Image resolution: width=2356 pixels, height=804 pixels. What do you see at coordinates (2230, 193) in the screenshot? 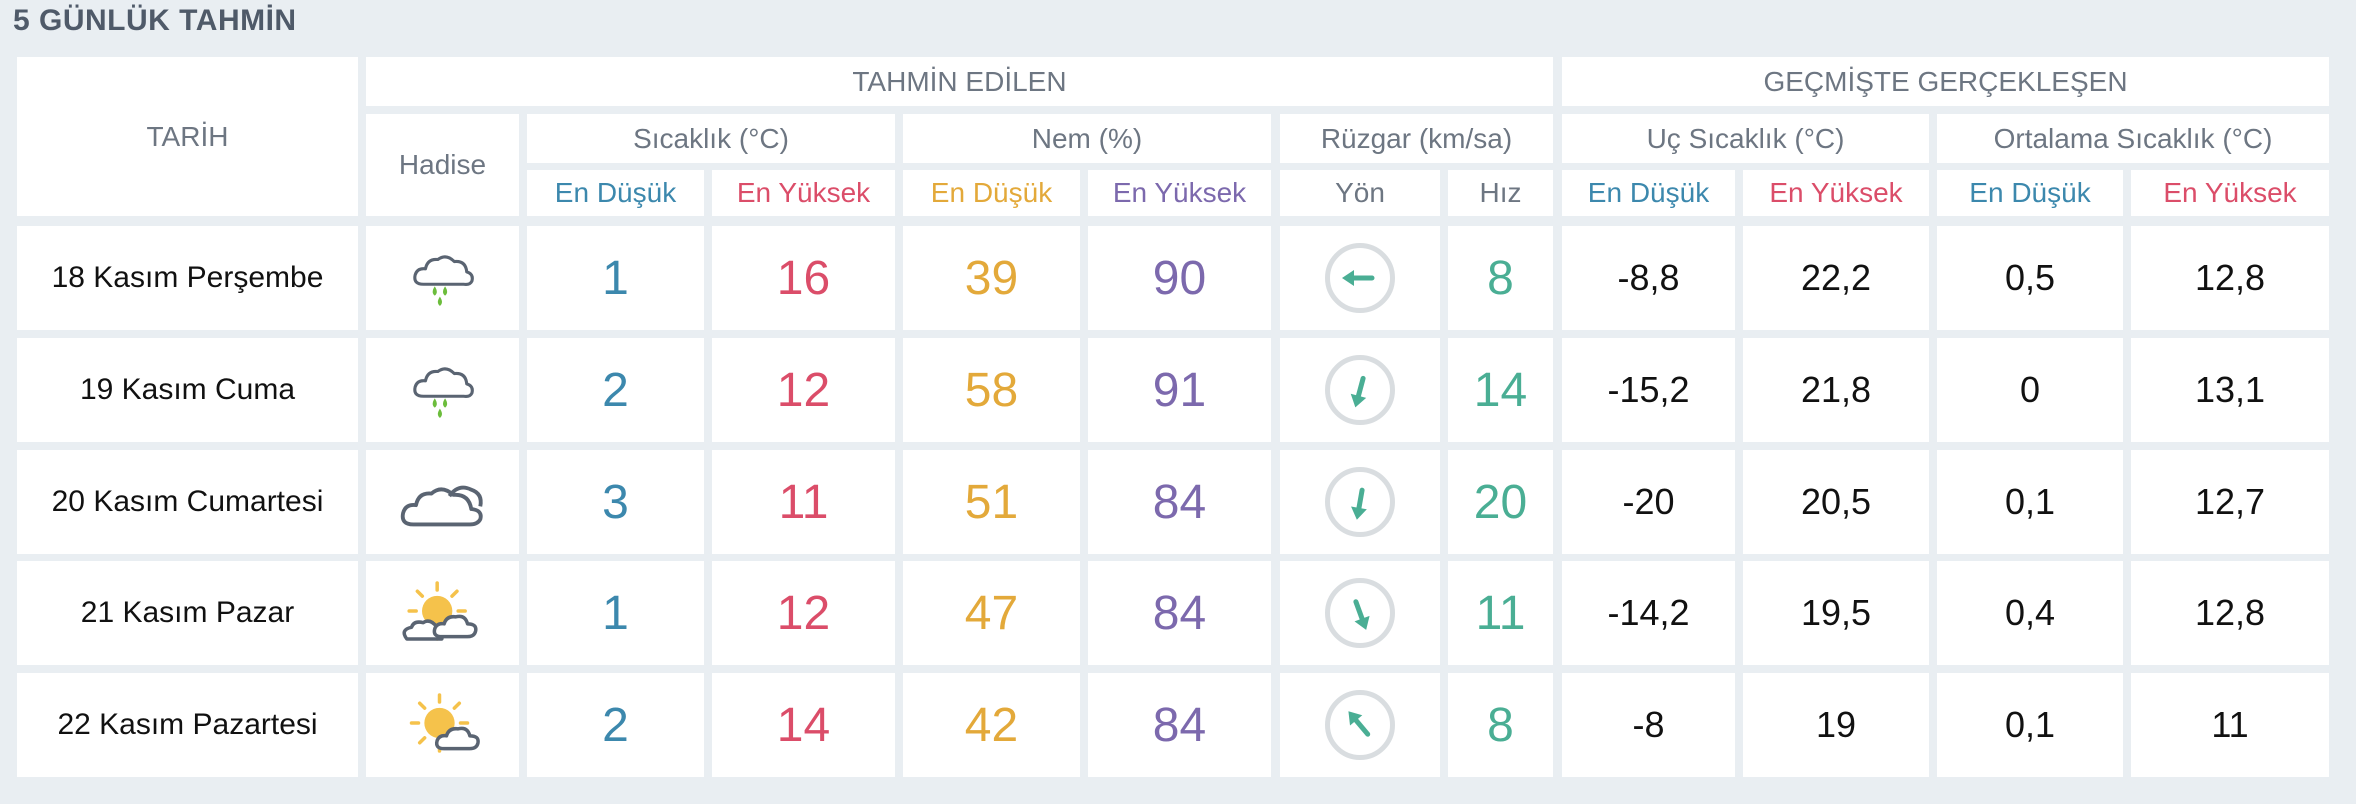
I see `header-avg-high: En Yüksek` at bounding box center [2230, 193].